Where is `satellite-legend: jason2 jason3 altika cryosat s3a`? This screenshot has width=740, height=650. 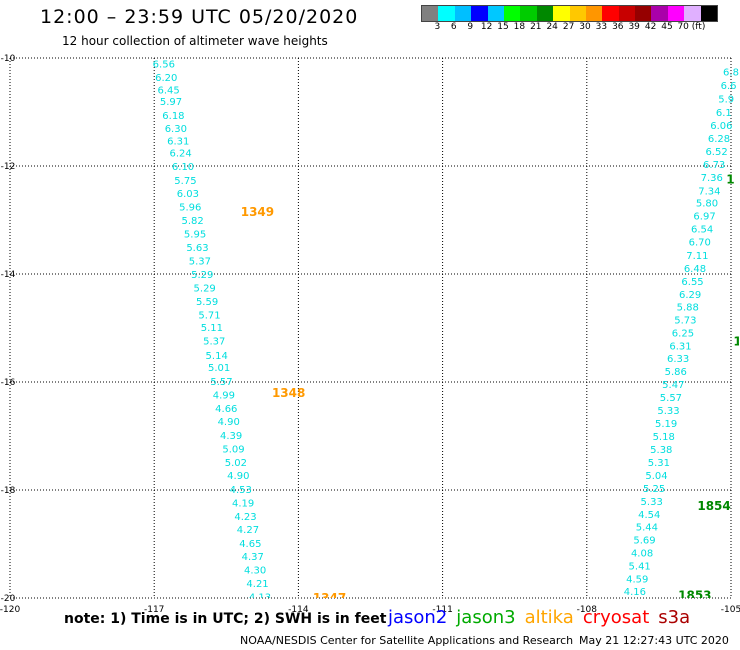 satellite-legend: jason2 jason3 altika cryosat s3a is located at coordinates (543, 617).